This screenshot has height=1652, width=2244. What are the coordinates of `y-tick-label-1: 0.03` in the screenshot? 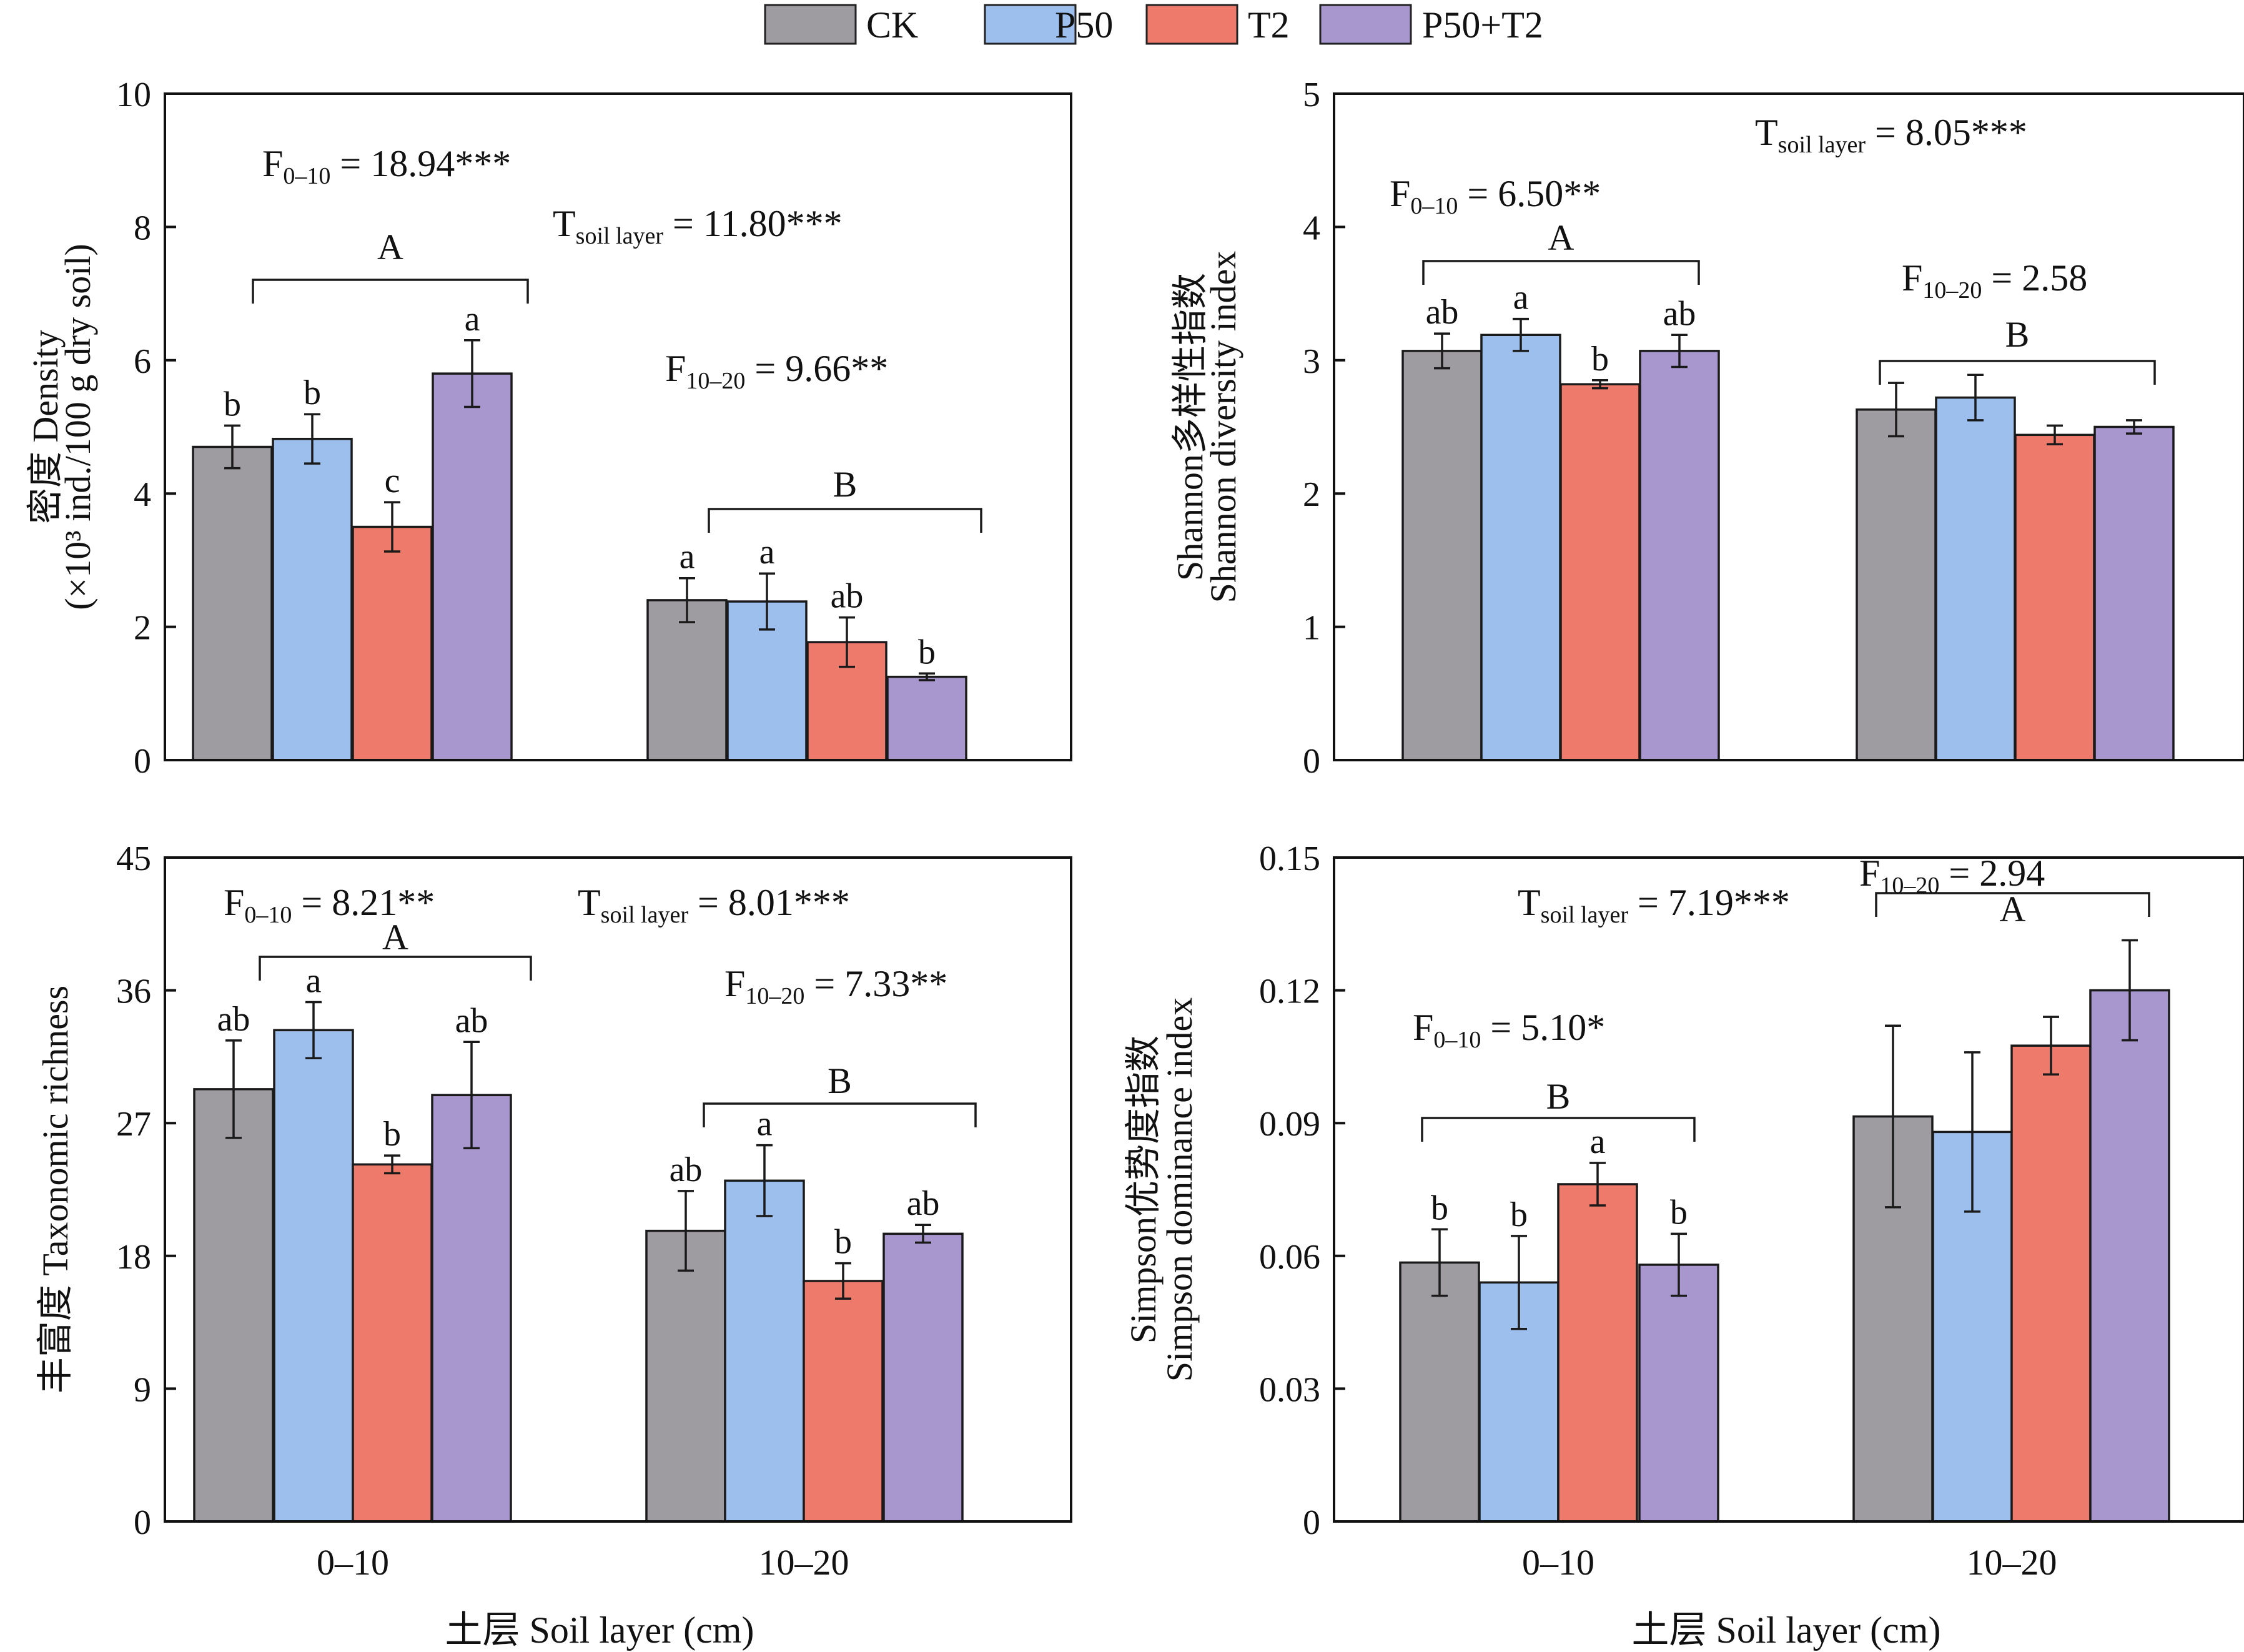 It's located at (1289, 1389).